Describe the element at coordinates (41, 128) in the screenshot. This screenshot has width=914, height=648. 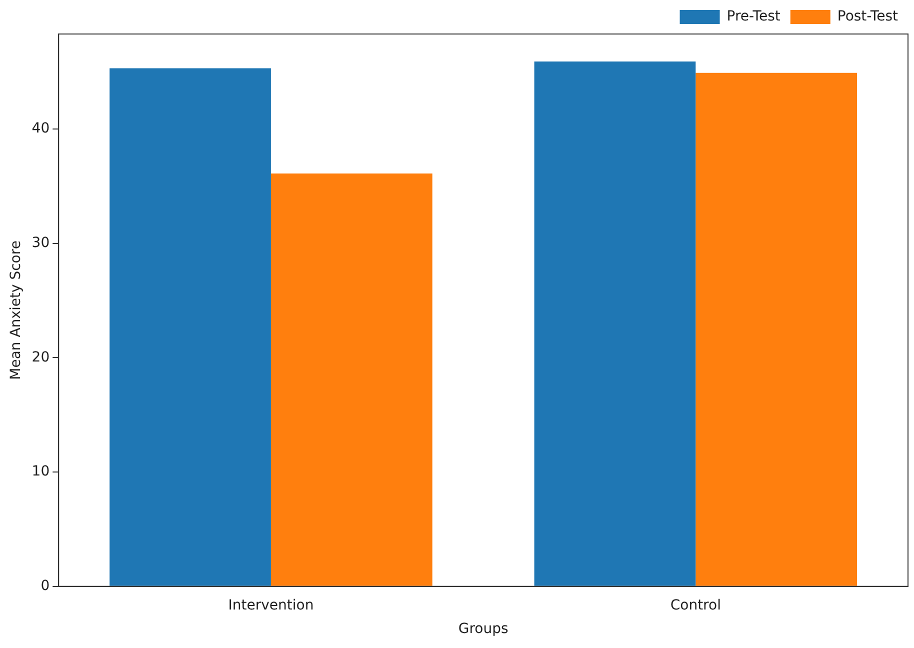
I see `y-tick-label: 40` at that location.